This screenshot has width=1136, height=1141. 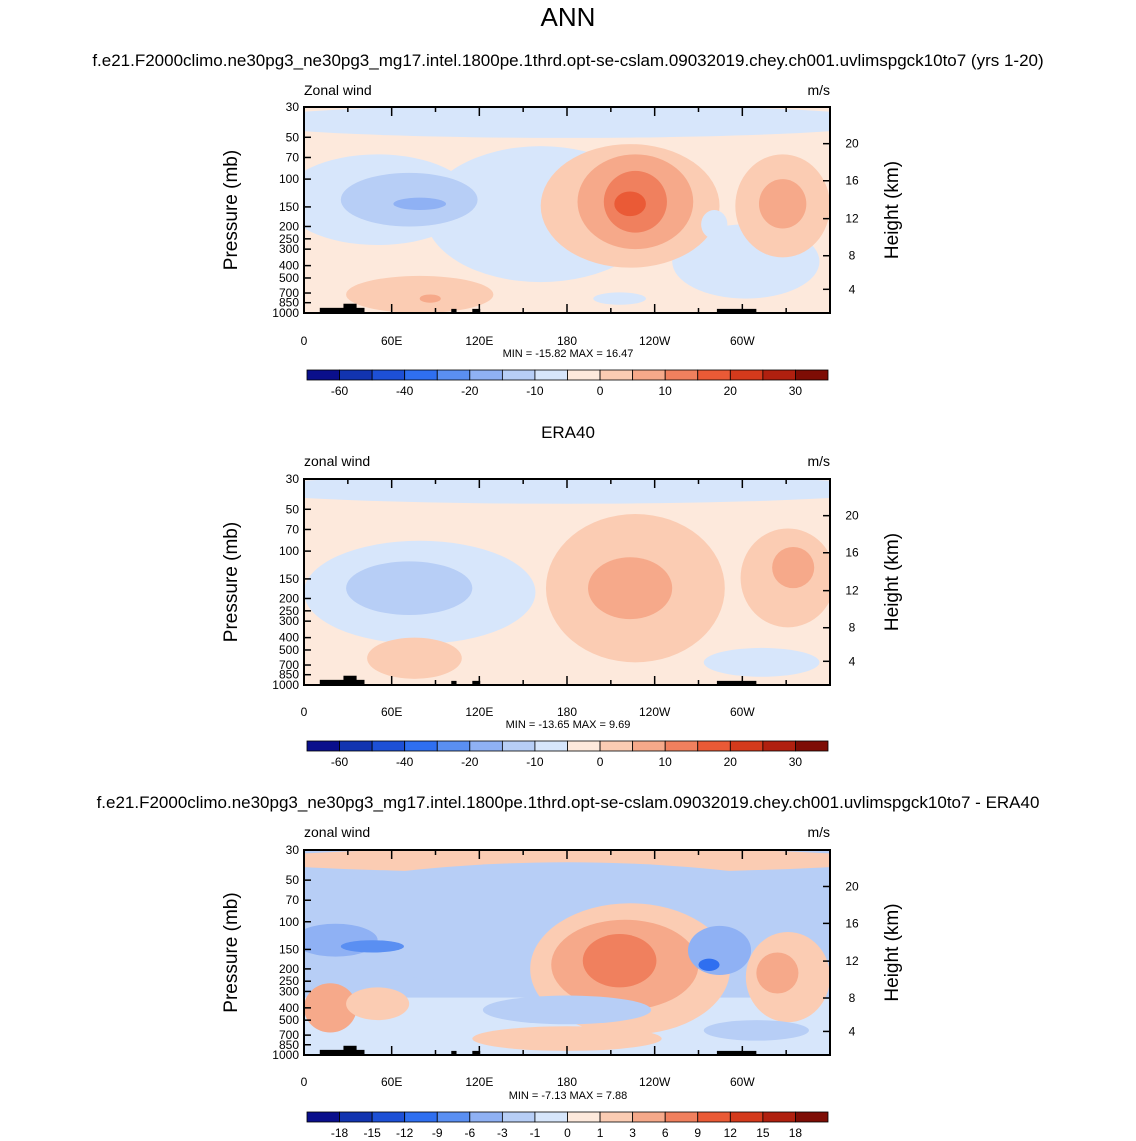 I want to click on panel-min-max: MIN = -13.65 MAX = 9.69, so click(x=568, y=725).